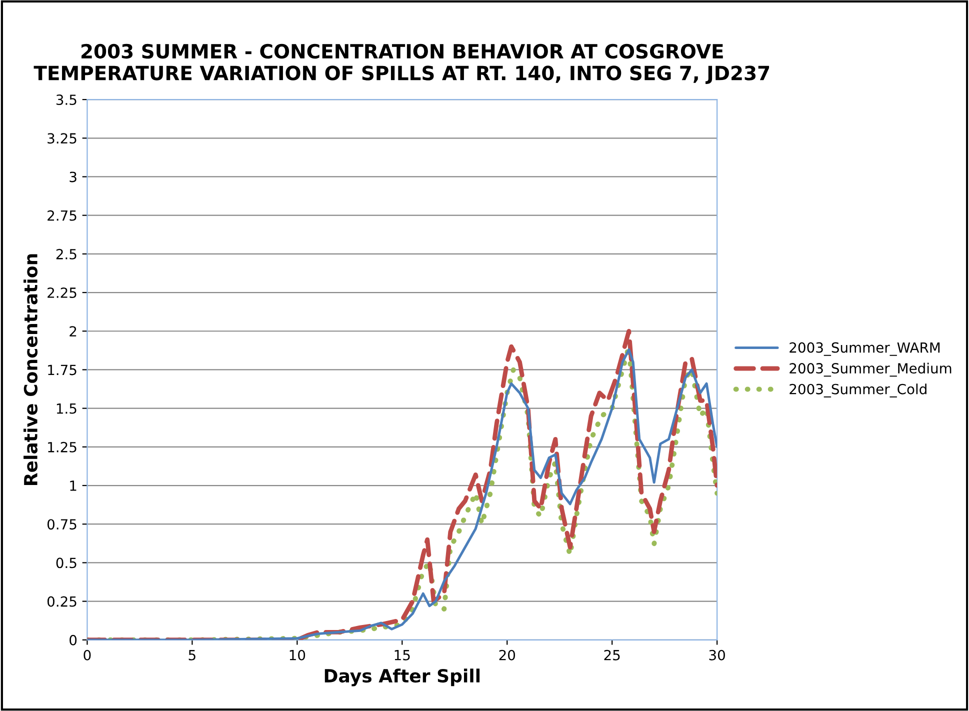  What do you see at coordinates (62, 292) in the screenshot?
I see `y-tick-label: 2.25` at bounding box center [62, 292].